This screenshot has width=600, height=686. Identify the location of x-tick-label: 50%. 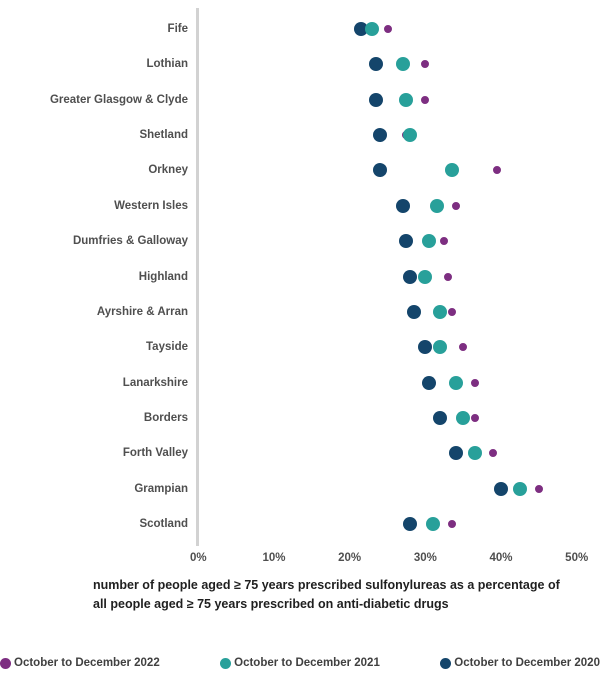
(577, 558).